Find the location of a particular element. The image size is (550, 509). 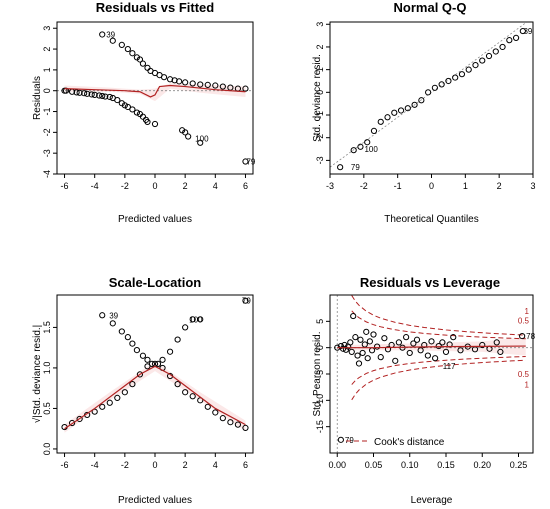

y-tick-label: -15 is located at coordinates (320, 426).